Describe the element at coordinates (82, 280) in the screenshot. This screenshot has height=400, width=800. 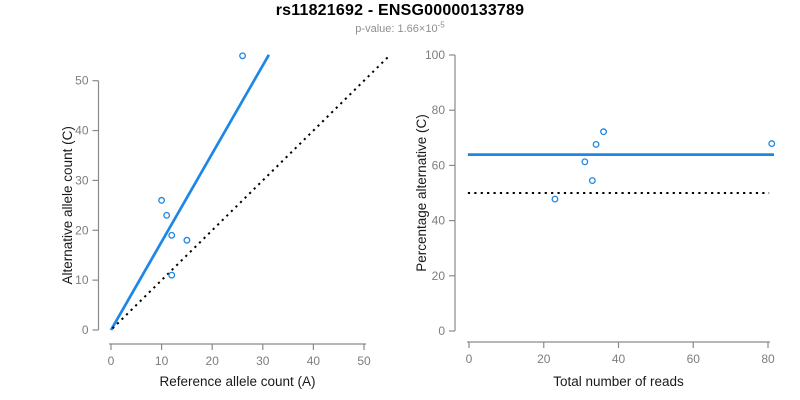
I see `y-tick-label: 10` at that location.